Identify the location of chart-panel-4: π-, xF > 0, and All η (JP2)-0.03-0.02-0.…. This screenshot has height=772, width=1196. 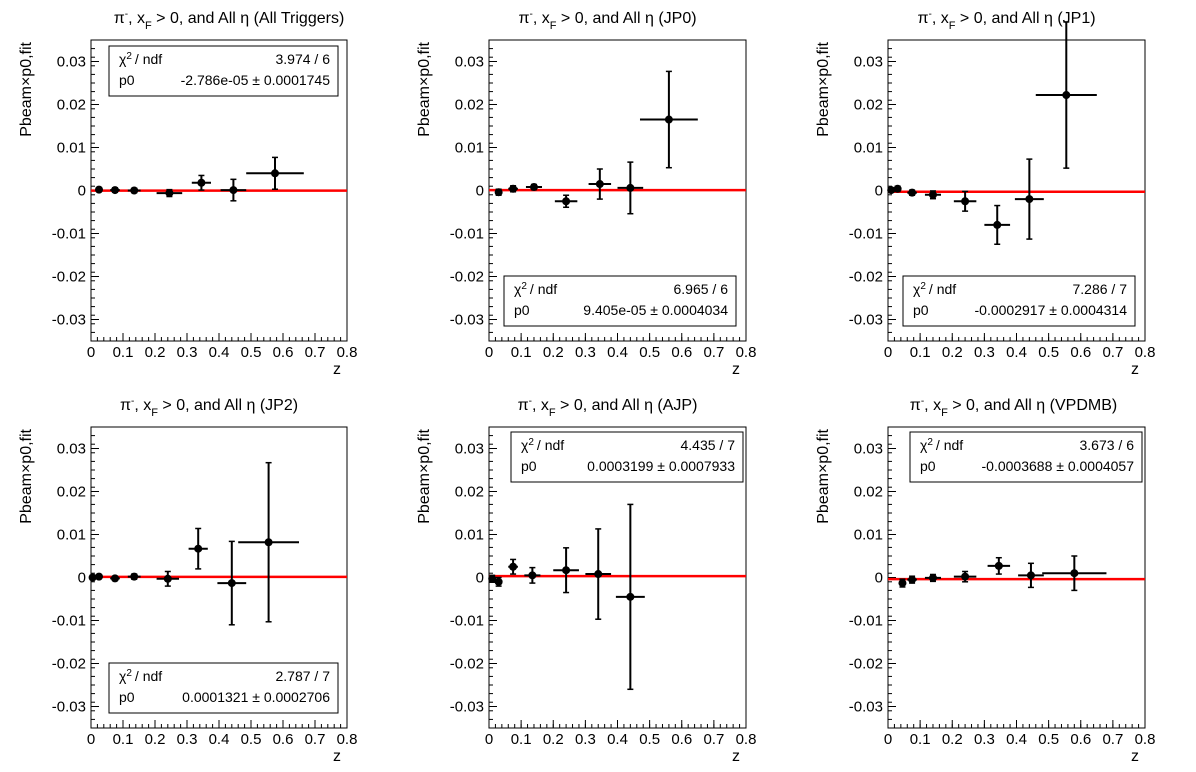
(187, 580).